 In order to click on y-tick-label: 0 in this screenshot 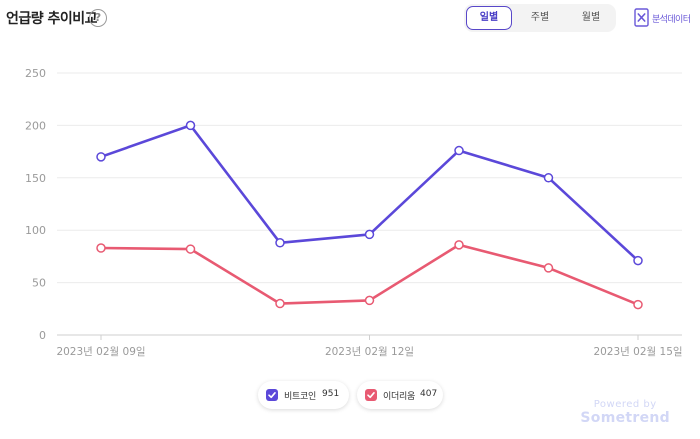, I will do `click(42, 335)`.